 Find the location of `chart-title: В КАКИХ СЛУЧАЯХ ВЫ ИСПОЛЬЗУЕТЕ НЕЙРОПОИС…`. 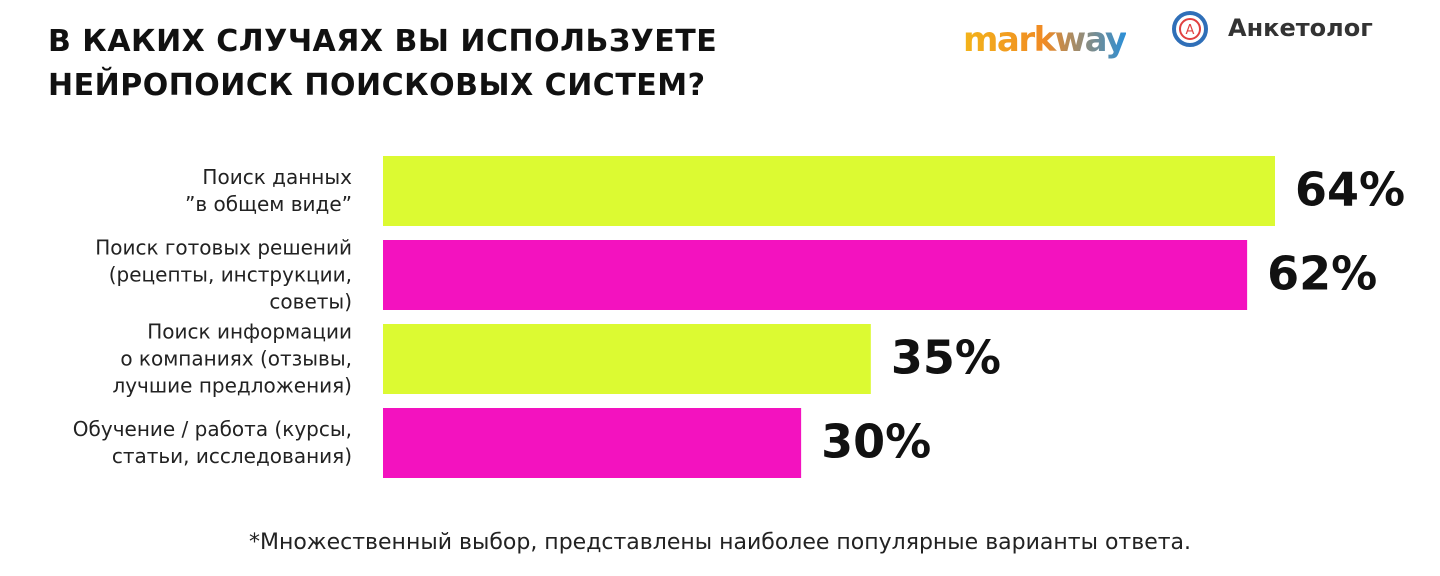

chart-title: В КАКИХ СЛУЧАЯХ ВЫ ИСПОЛЬЗУЕТЕ НЕЙРОПОИС… is located at coordinates (383, 63).